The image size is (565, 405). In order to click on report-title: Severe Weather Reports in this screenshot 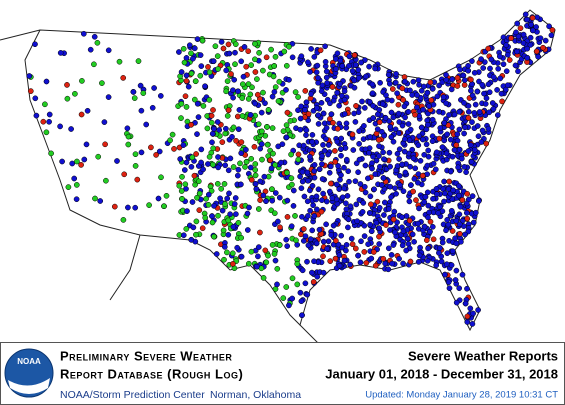, I will do `click(483, 355)`.